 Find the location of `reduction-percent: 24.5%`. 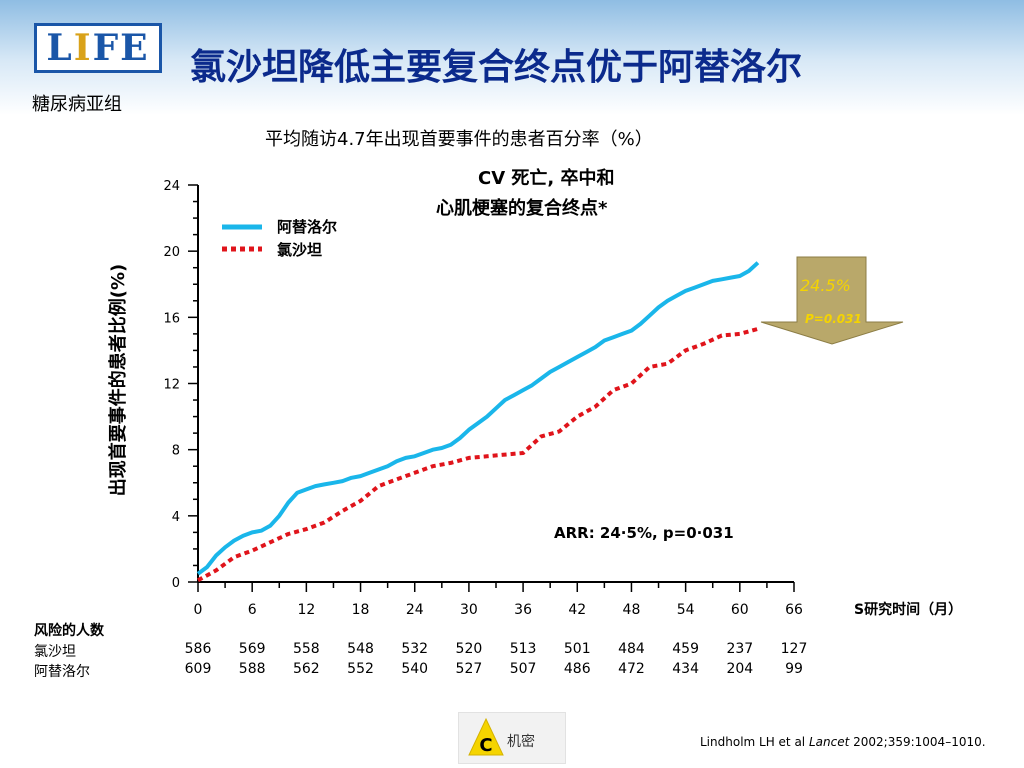

reduction-percent: 24.5% is located at coordinates (825, 285).